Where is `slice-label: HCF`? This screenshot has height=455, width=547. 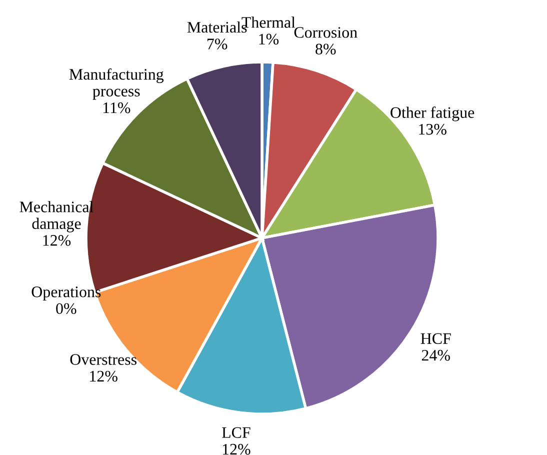
slice-label: HCF is located at coordinates (435, 338).